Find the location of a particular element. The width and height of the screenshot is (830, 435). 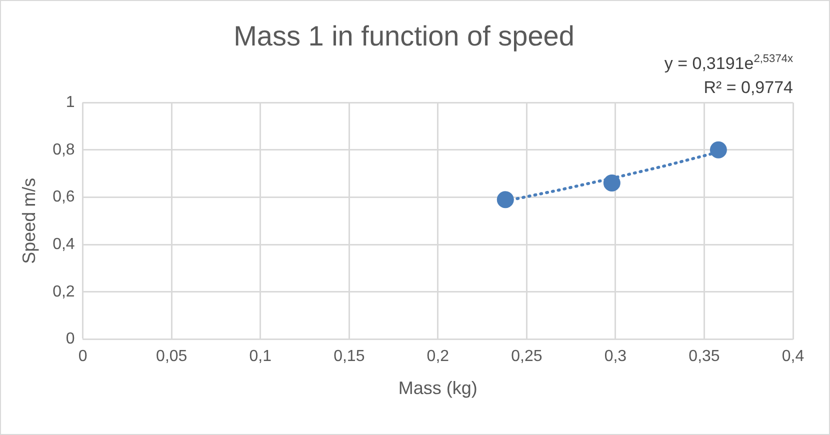

y-tick-label: 0,2 is located at coordinates (63, 291).